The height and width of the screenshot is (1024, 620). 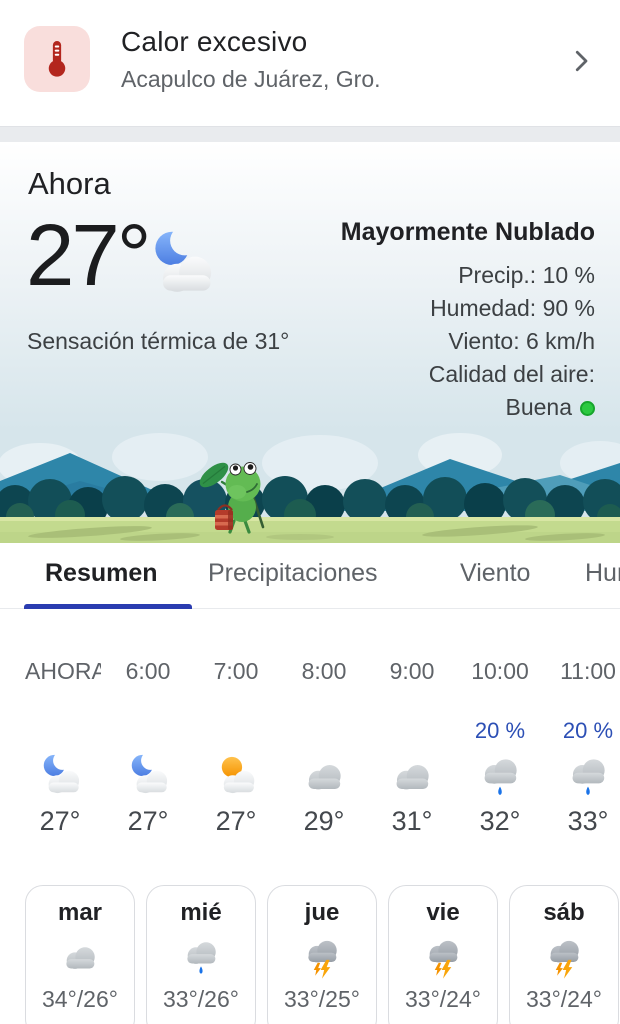 What do you see at coordinates (108, 606) in the screenshot?
I see `active-tab-indicator` at bounding box center [108, 606].